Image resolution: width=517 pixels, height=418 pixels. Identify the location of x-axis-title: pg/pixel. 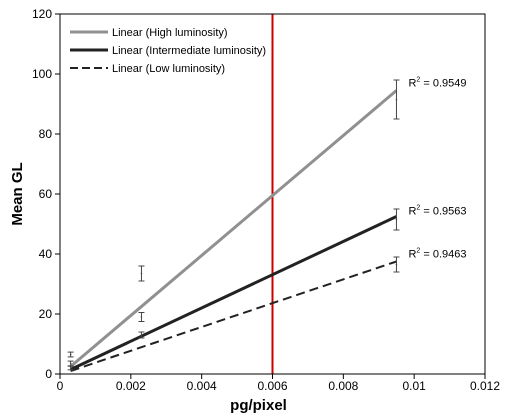
(258, 405).